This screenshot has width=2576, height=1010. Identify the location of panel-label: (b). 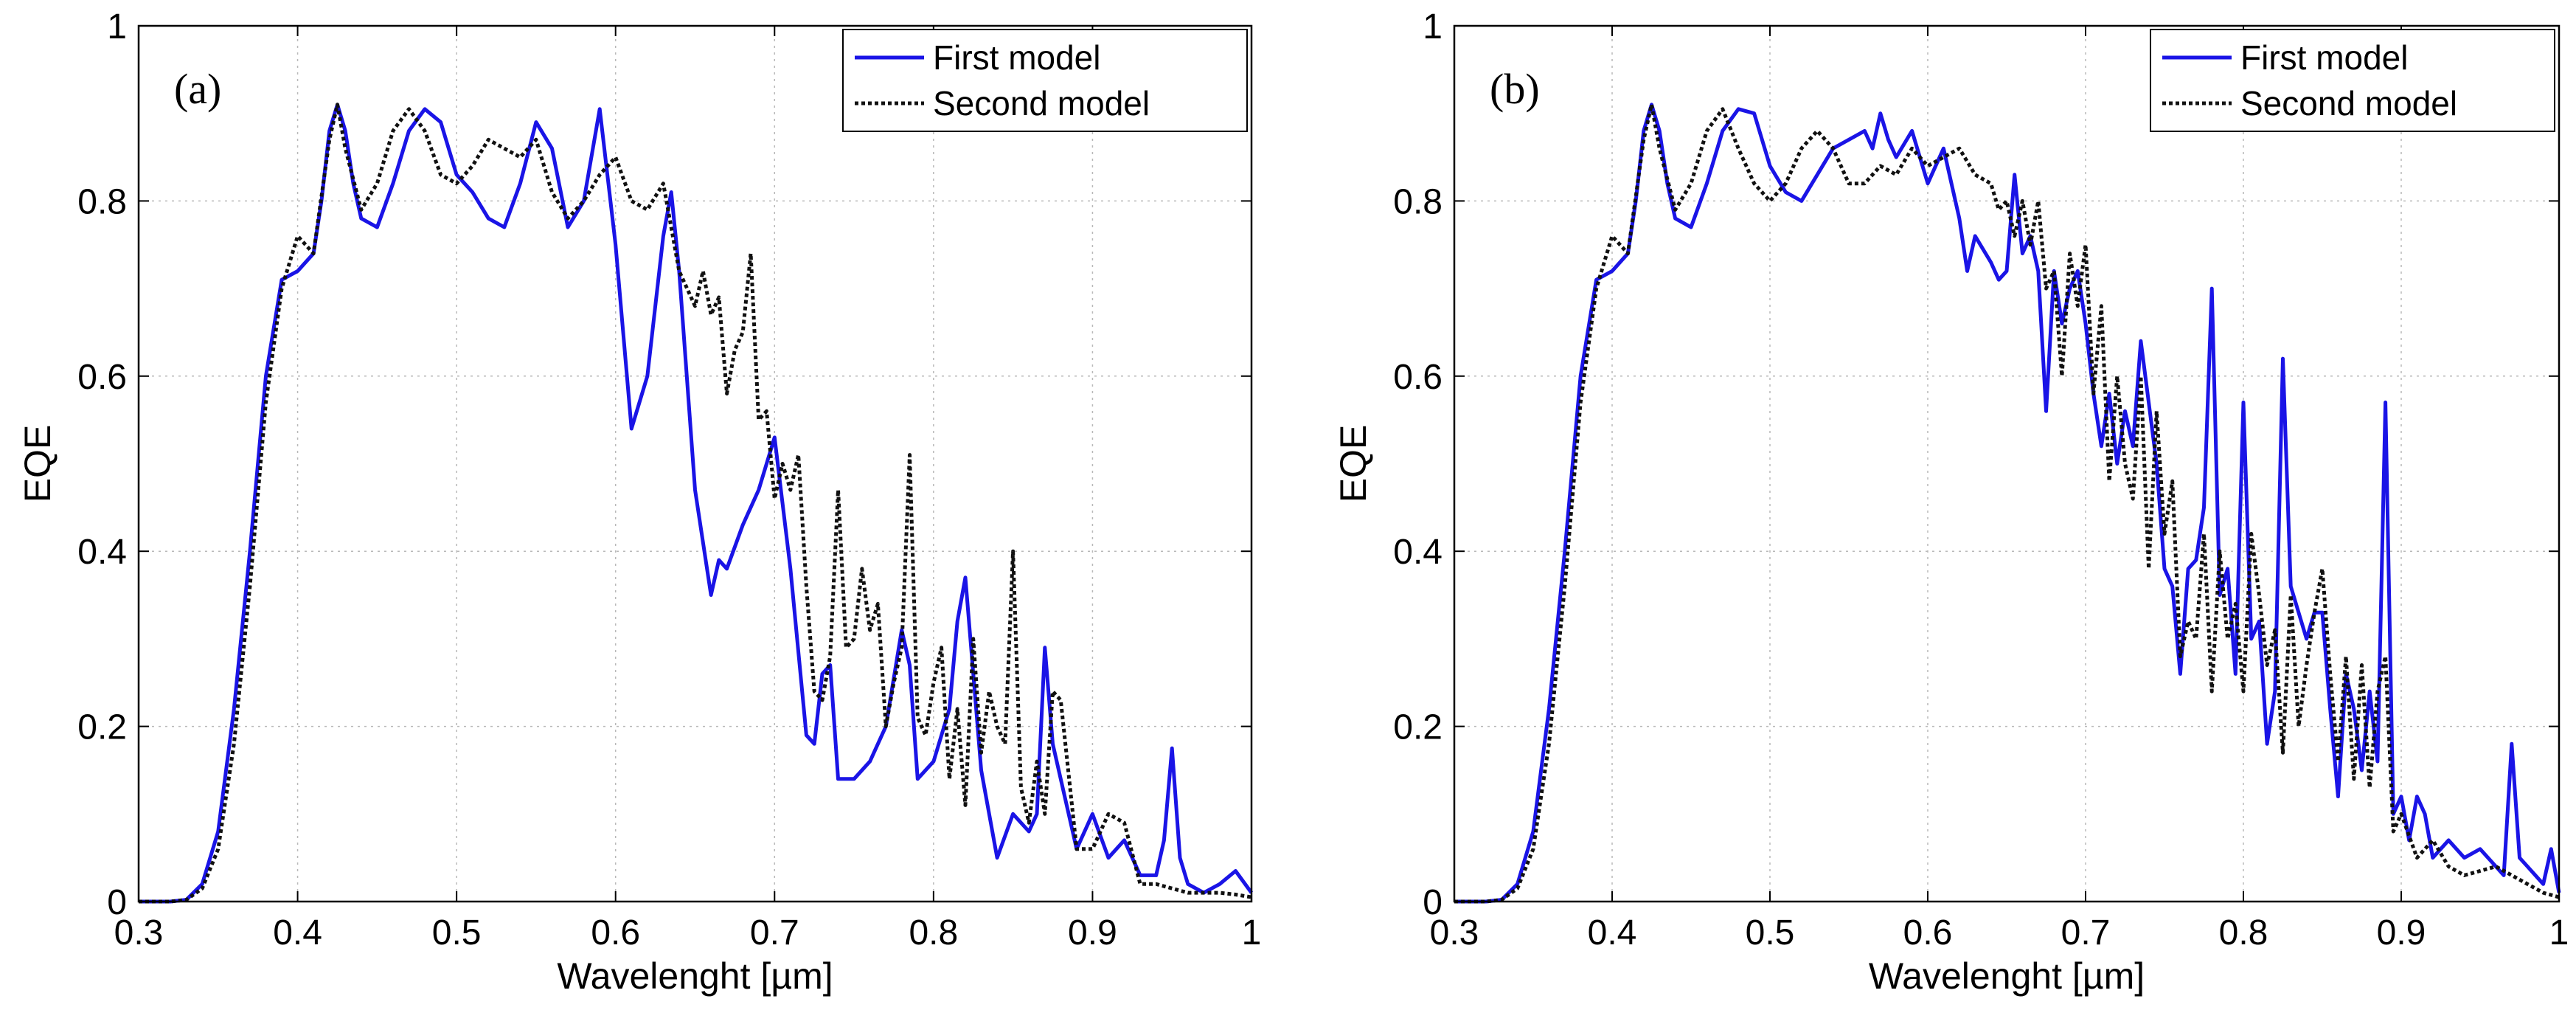
(1515, 89).